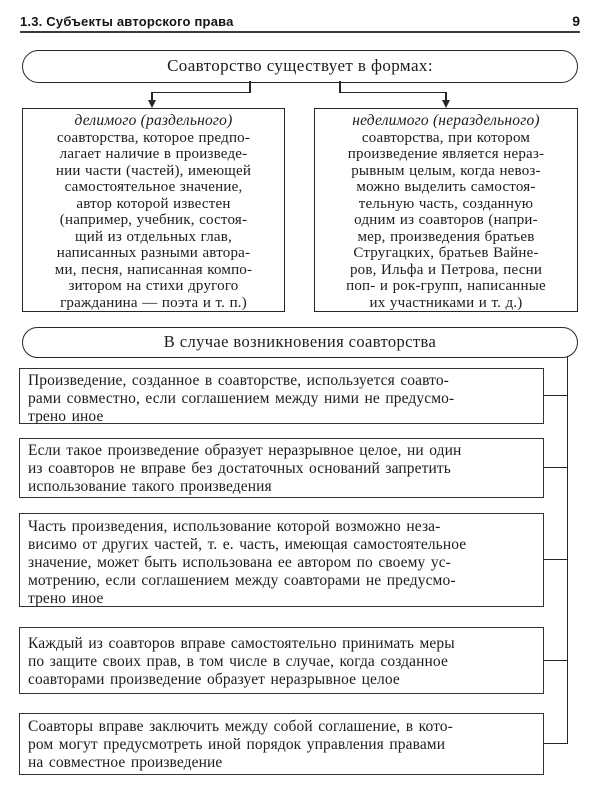  What do you see at coordinates (446, 120) in the screenshot?
I see `form-indivisible-title: неделимого (нераздельного)` at bounding box center [446, 120].